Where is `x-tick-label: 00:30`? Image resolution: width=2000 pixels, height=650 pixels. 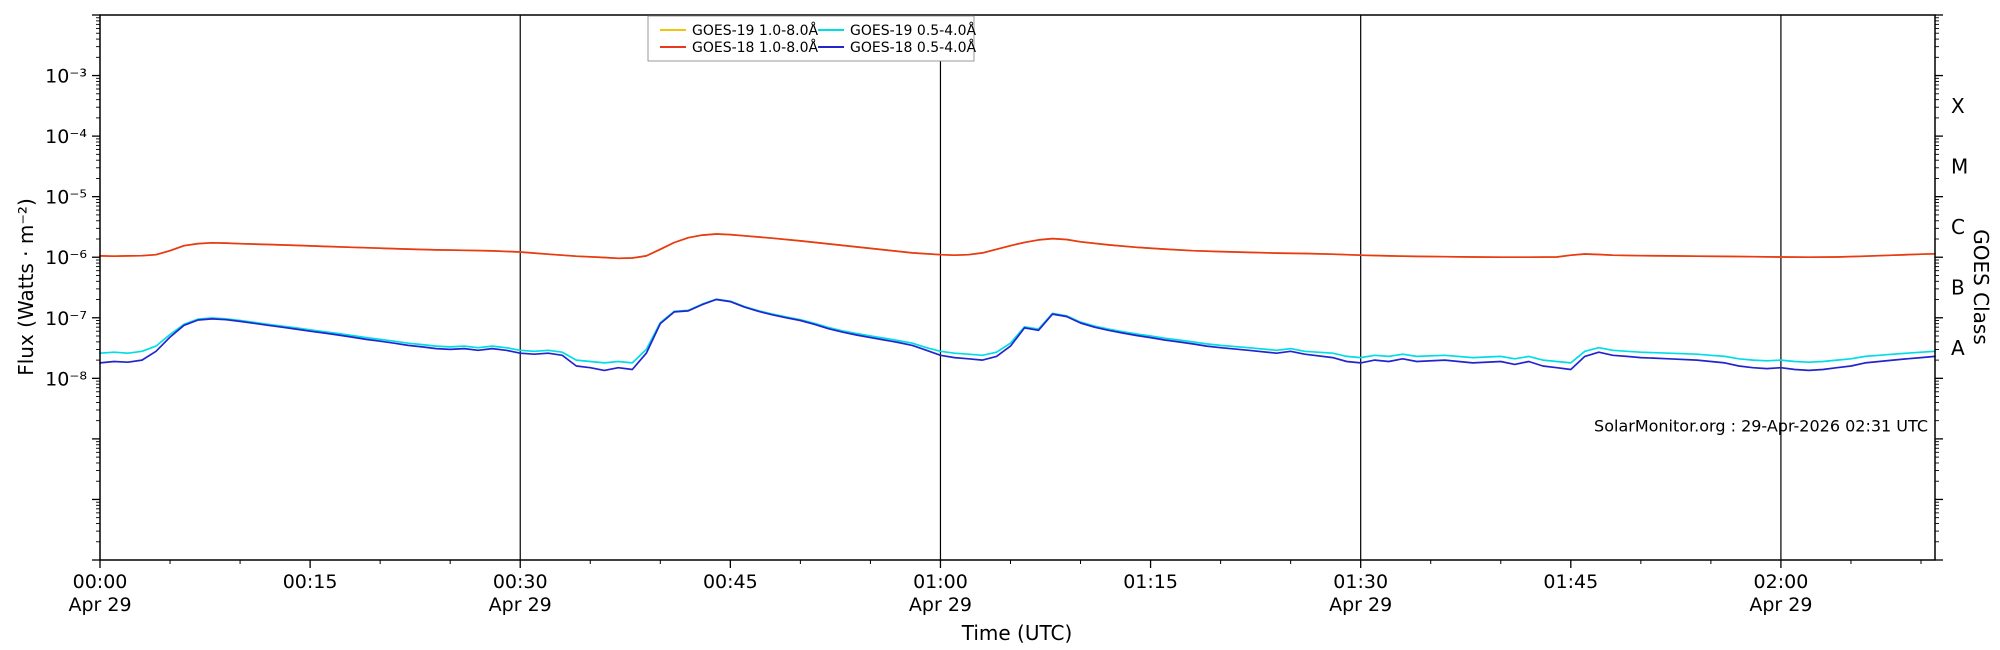
x-tick-label: 00:30 is located at coordinates (520, 582).